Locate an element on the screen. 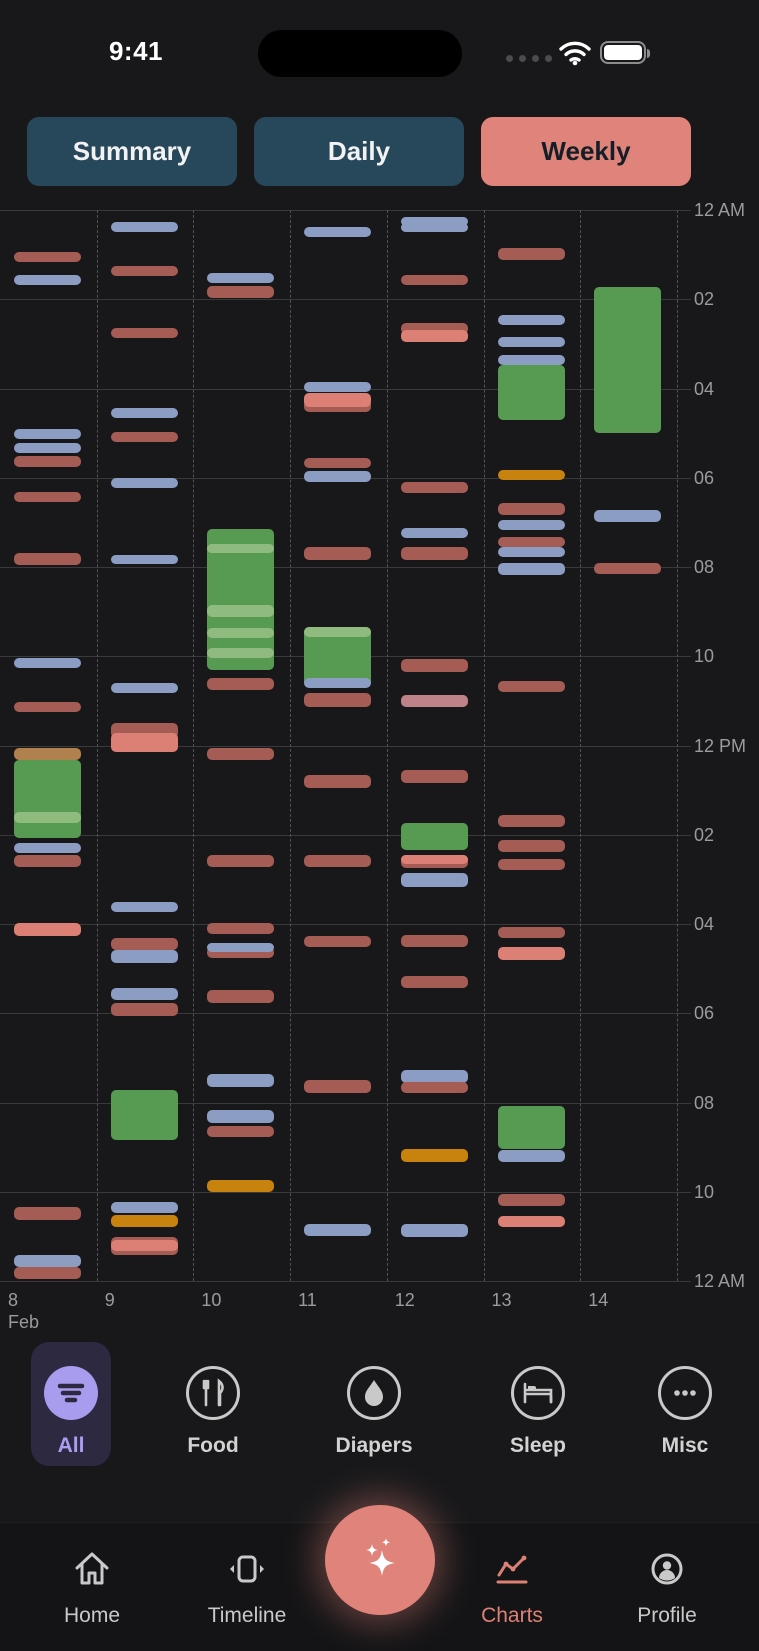 The image size is (759, 1651). nav-profile: Profile is located at coordinates (667, 1587).